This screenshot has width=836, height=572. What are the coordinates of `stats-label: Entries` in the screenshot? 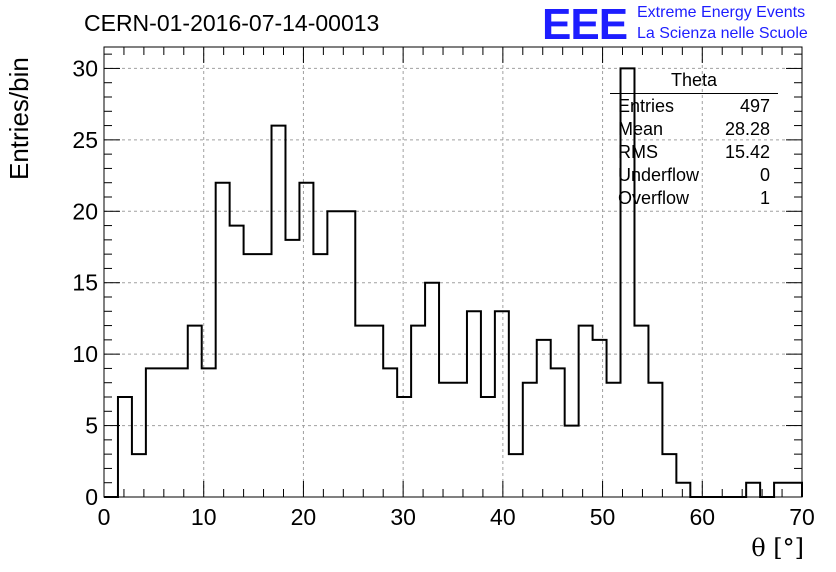 It's located at (646, 106).